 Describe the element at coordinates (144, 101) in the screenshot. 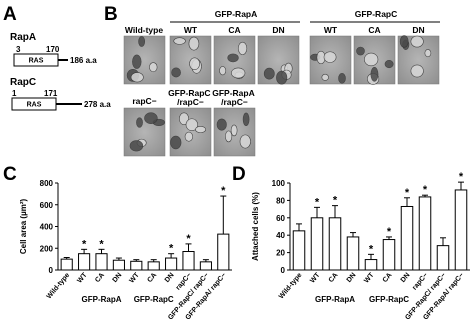

I see `row-label: rapC−` at that location.